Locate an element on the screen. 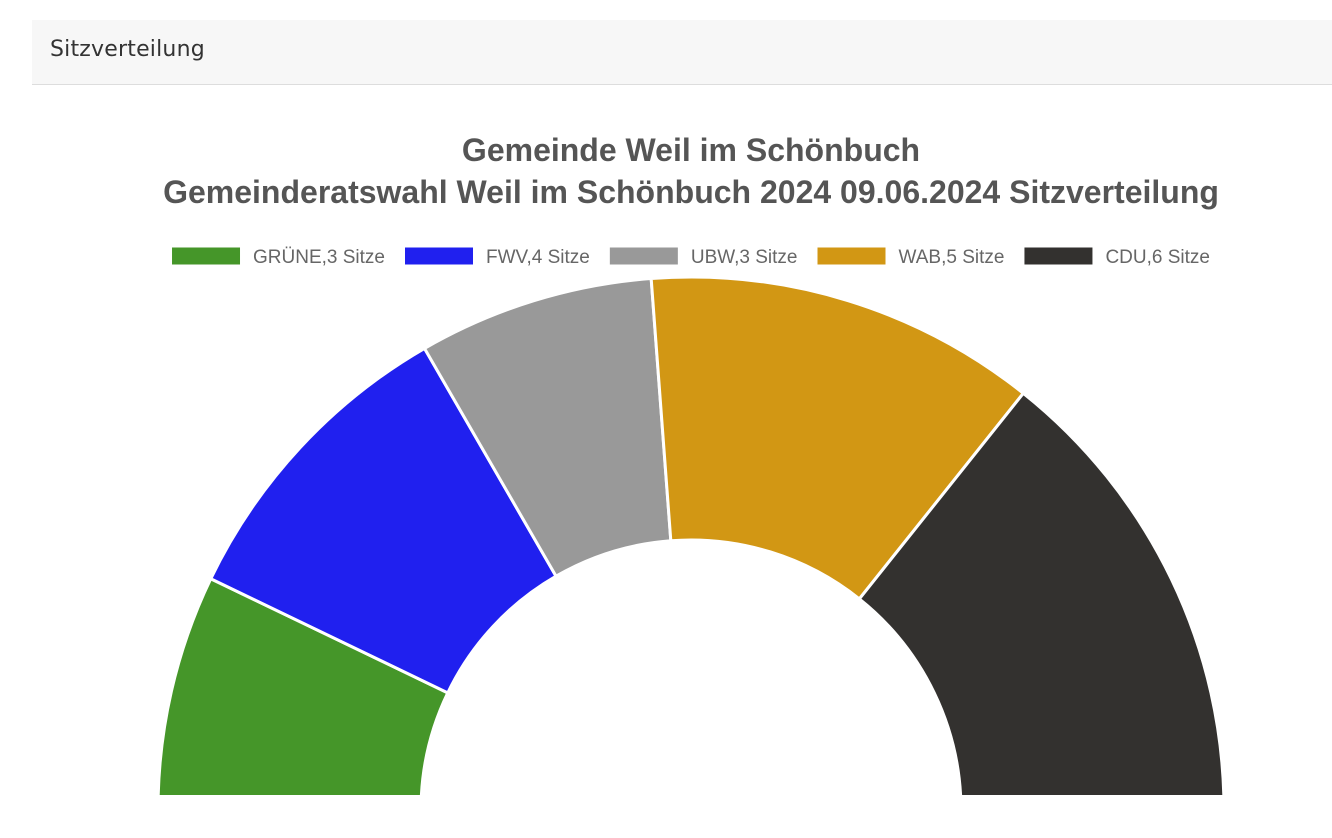 Image resolution: width=1332 pixels, height=838 pixels. legend-item-cdu: CDU,6 Sitze is located at coordinates (1117, 257).